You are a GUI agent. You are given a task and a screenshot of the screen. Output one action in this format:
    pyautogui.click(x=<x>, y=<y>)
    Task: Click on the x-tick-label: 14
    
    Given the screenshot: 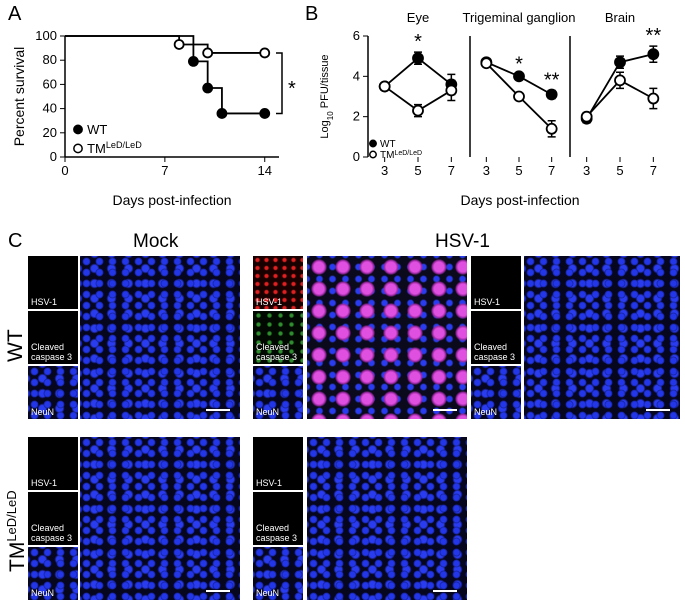 What is the action you would take?
    pyautogui.click(x=264, y=170)
    